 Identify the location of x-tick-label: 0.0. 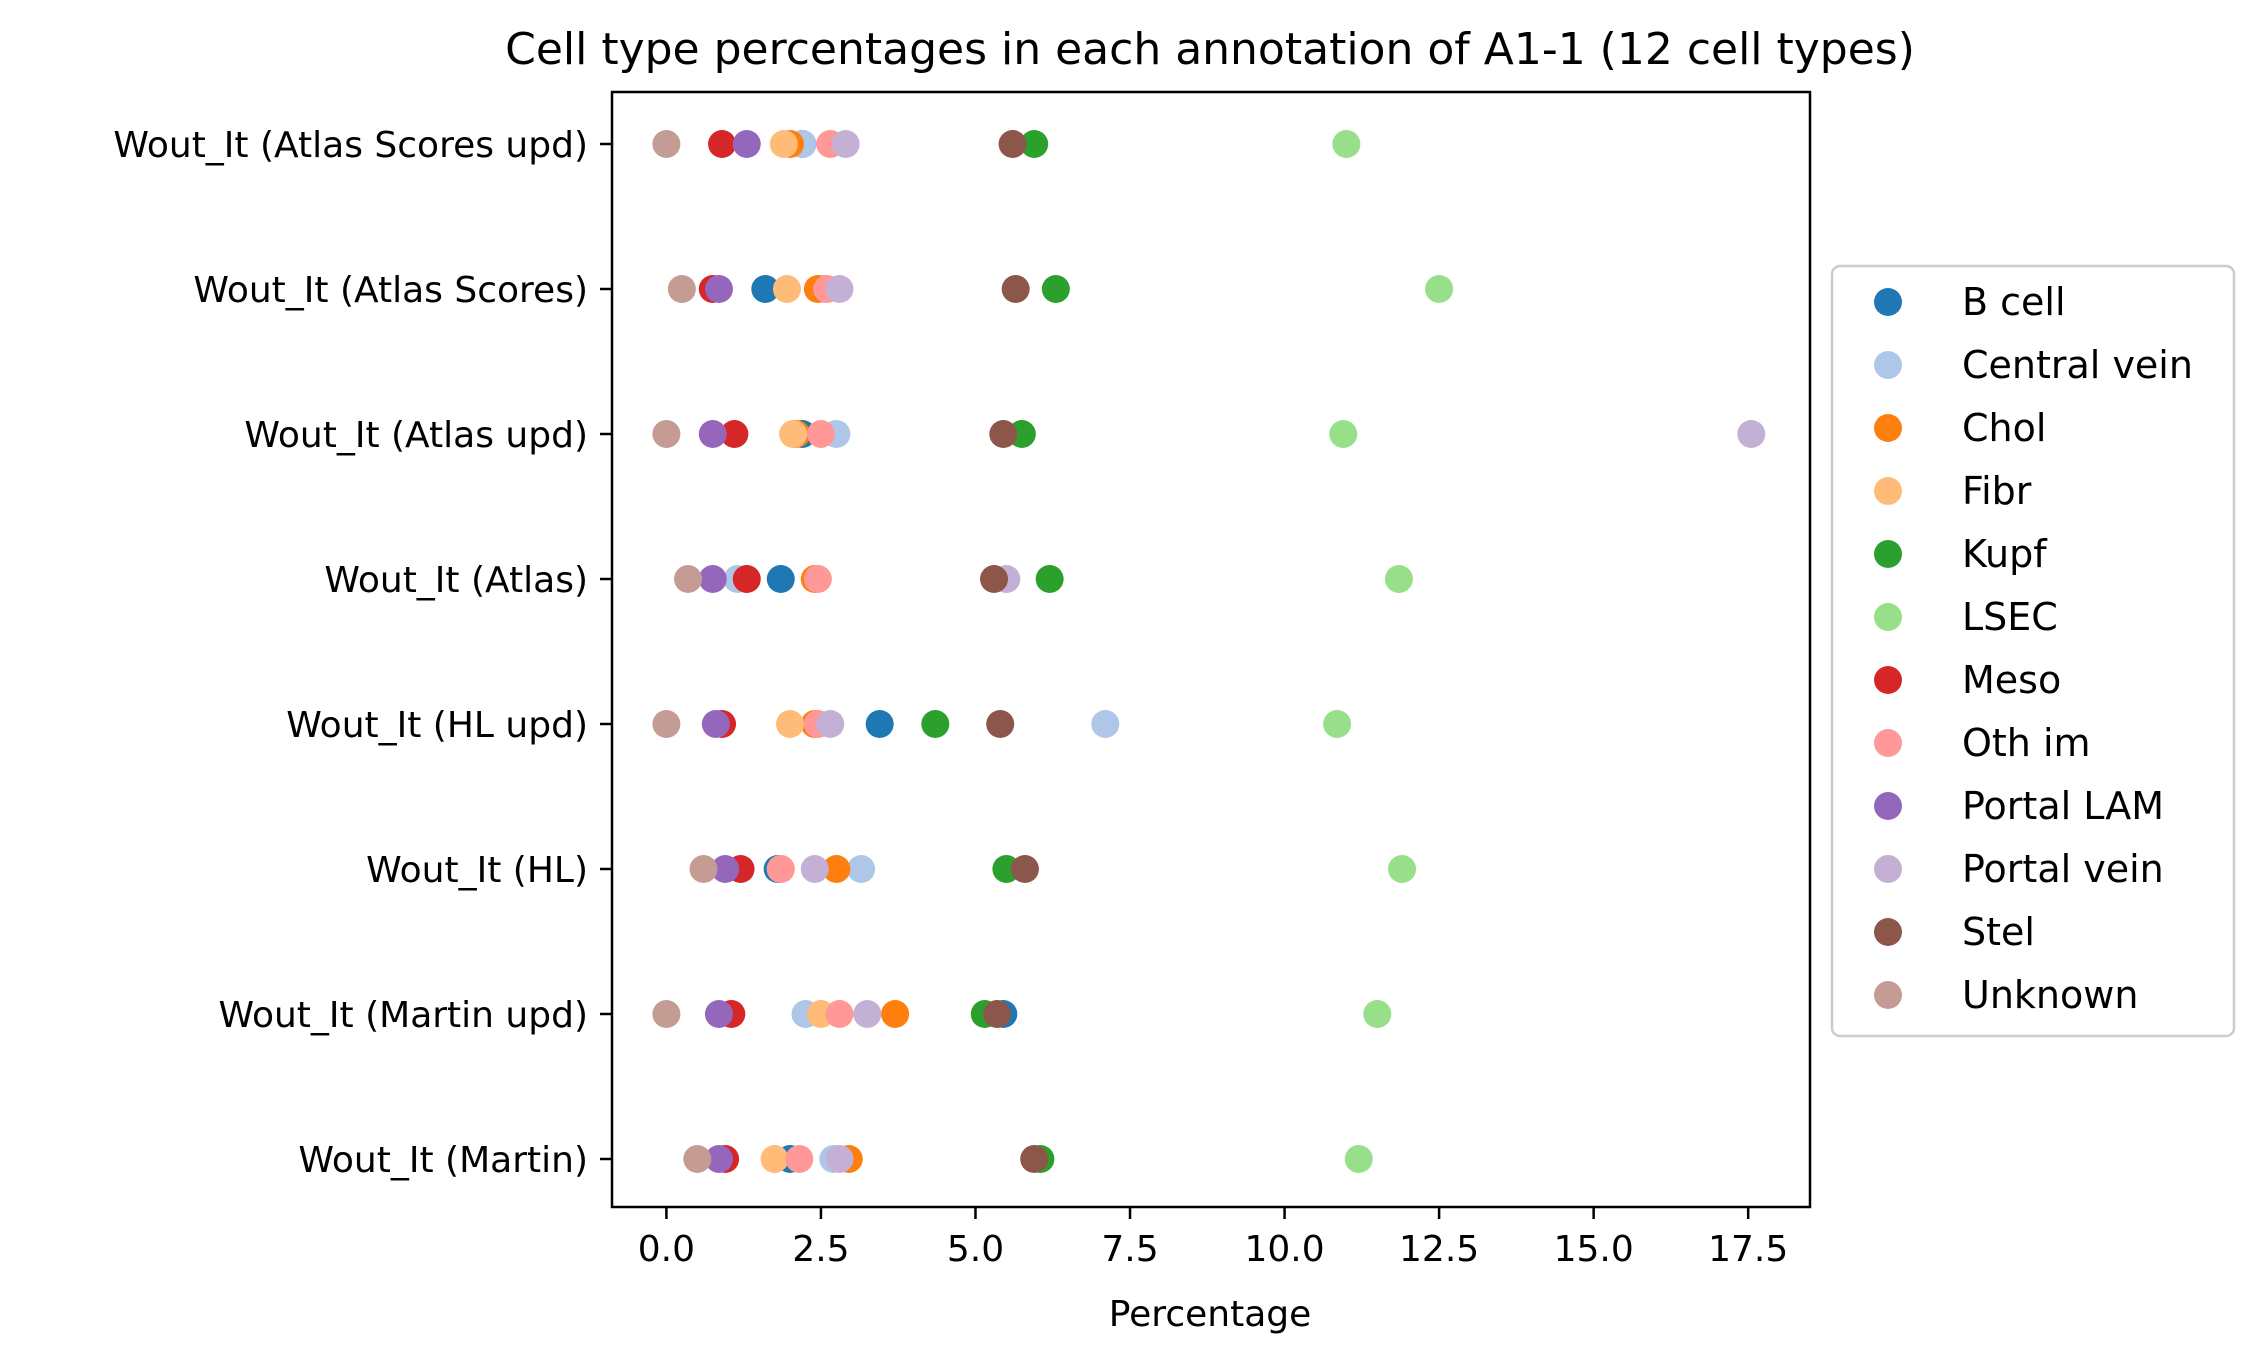
(666, 1249).